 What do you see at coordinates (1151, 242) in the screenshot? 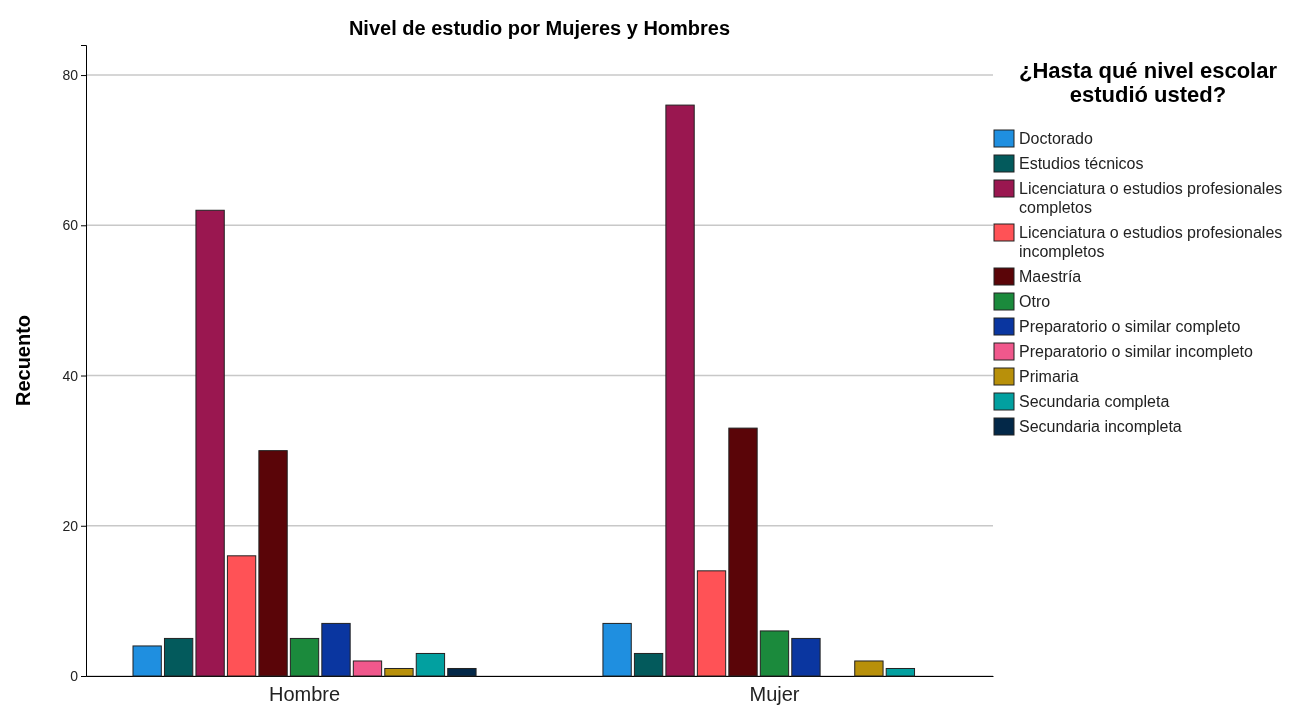
I see `legend-label: Licenciatura o estudios profesionales incompletos` at bounding box center [1151, 242].